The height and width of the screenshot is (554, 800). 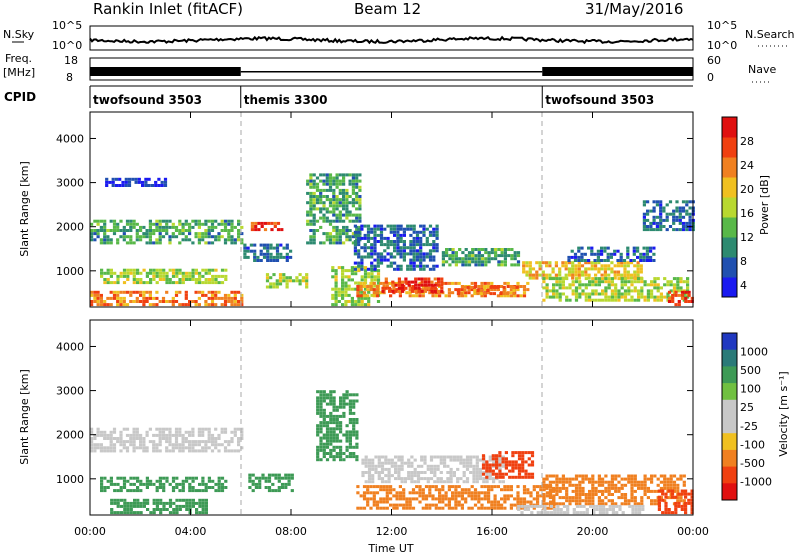 I want to click on colorbar-tick-label: 1000, so click(x=754, y=352).